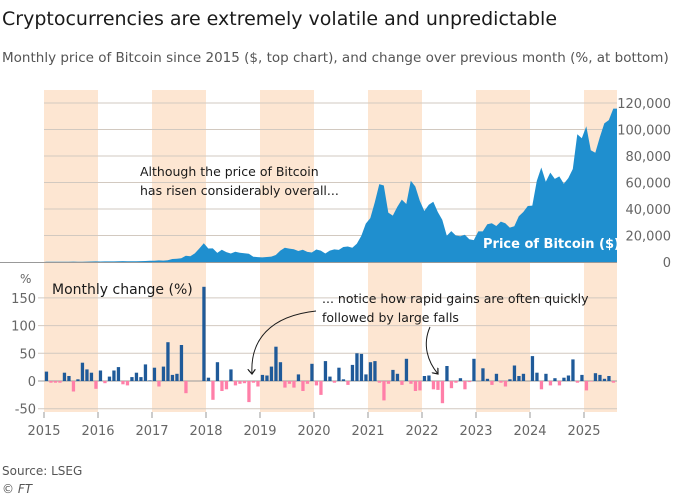 This screenshot has height=500, width=700. What do you see at coordinates (313, 431) in the screenshot?
I see `x-tick-label: 2020` at bounding box center [313, 431].